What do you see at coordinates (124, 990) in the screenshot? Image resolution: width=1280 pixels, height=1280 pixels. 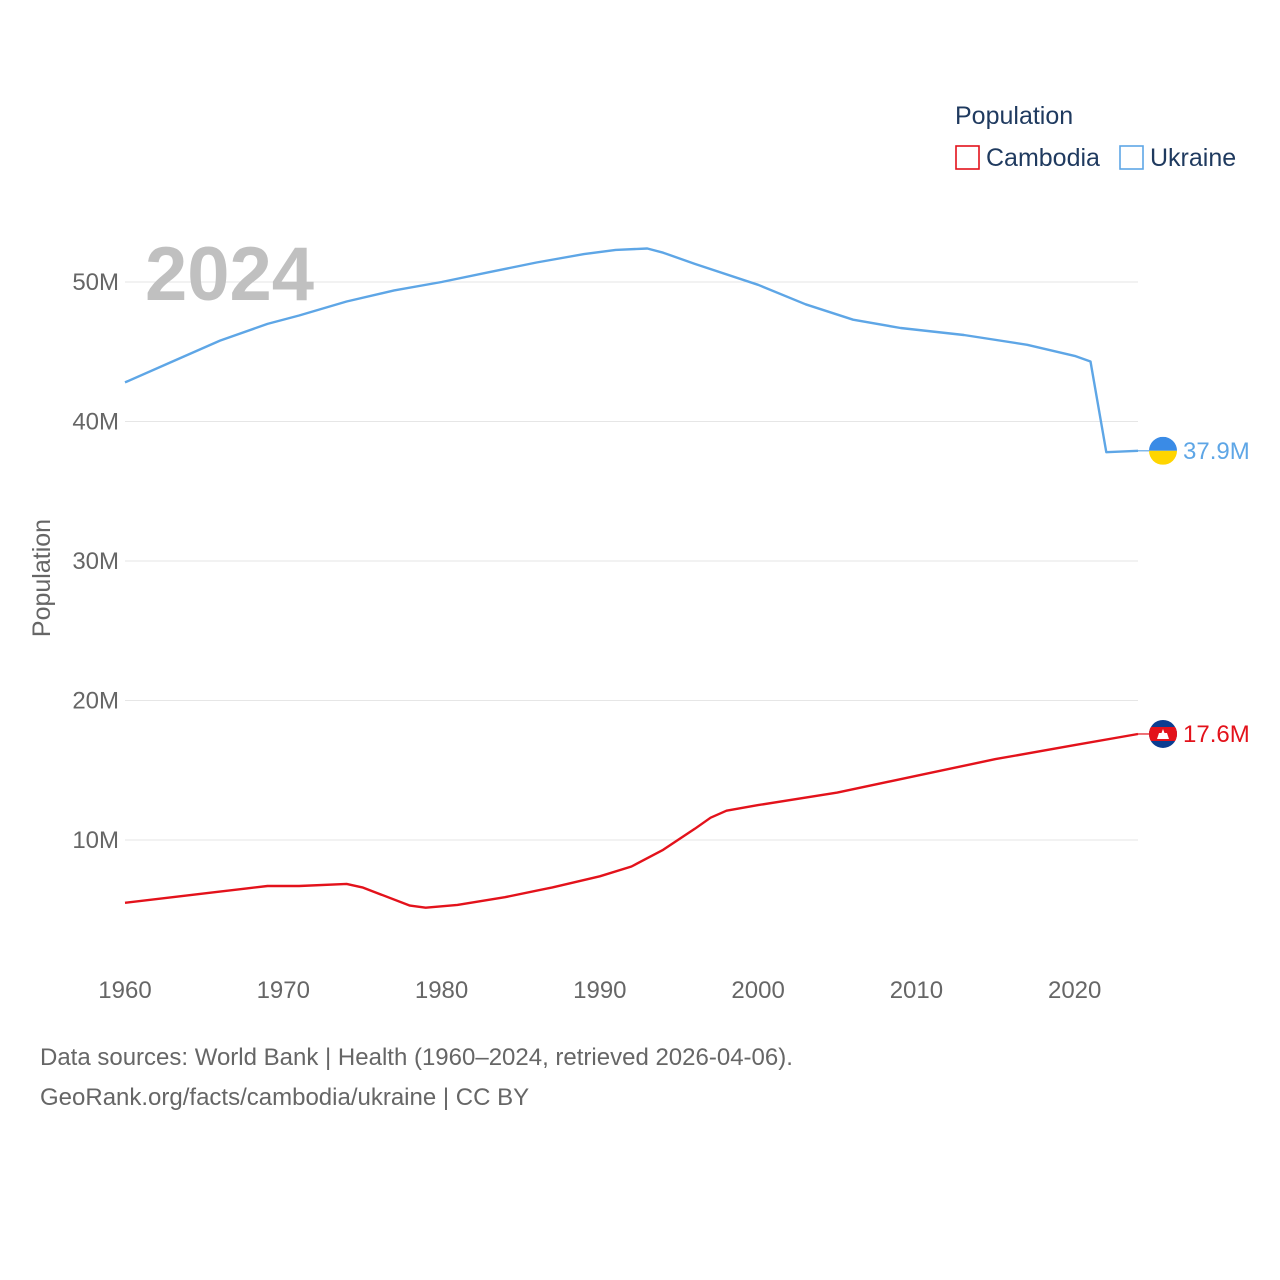 I see `x-tick-label: 1960` at bounding box center [124, 990].